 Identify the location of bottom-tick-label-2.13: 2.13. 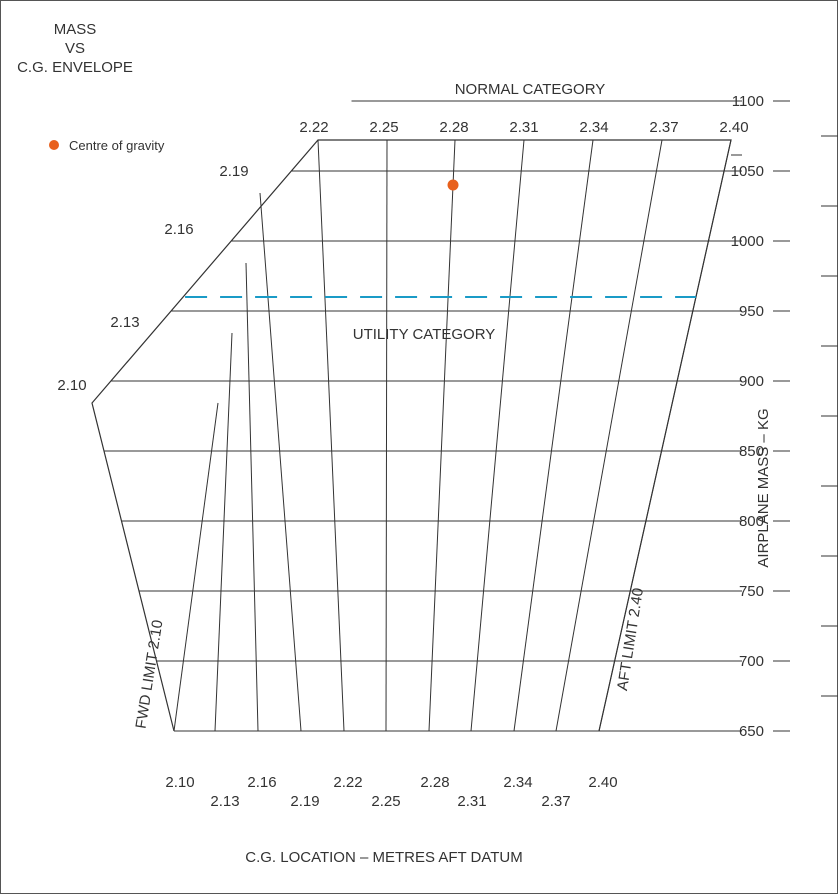
(224, 801).